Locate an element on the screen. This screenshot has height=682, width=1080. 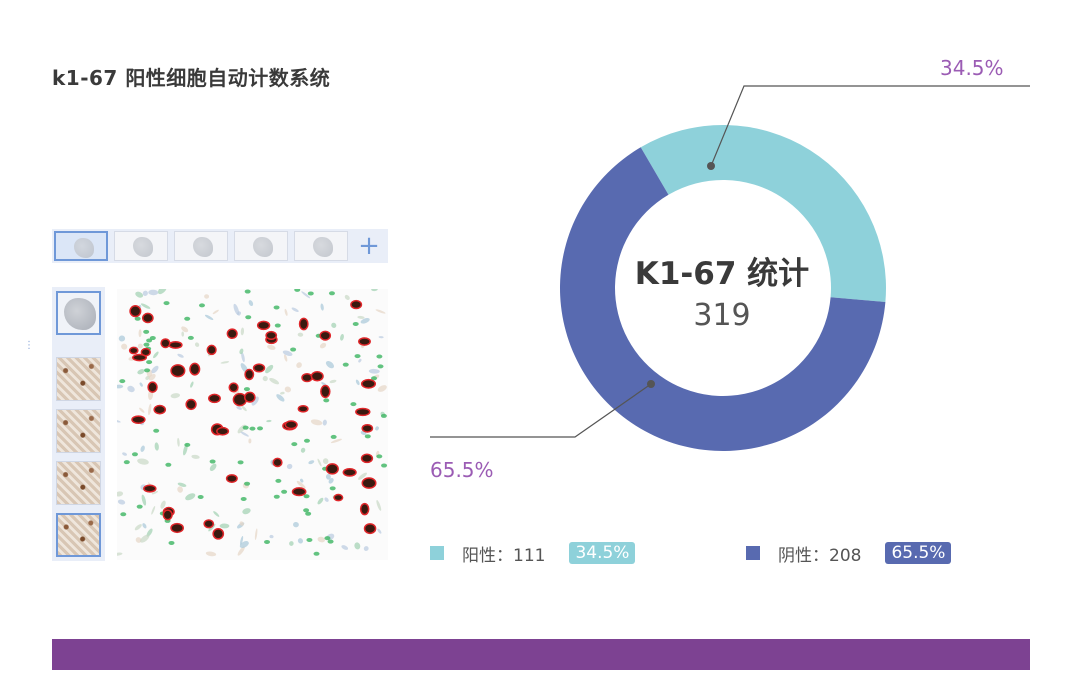
tissue-thumbnail-icon is located at coordinates (203, 247).